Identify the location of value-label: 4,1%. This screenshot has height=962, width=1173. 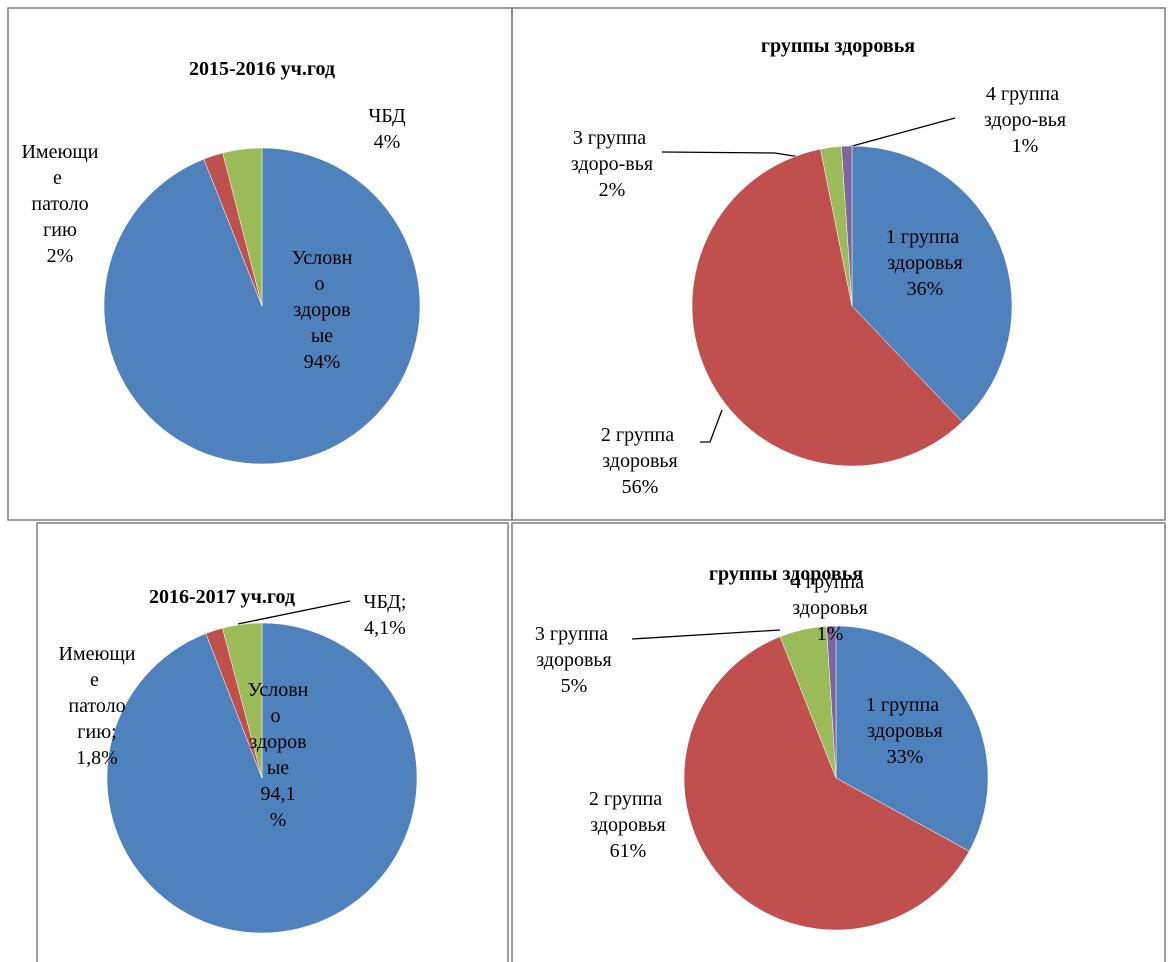
(385, 628).